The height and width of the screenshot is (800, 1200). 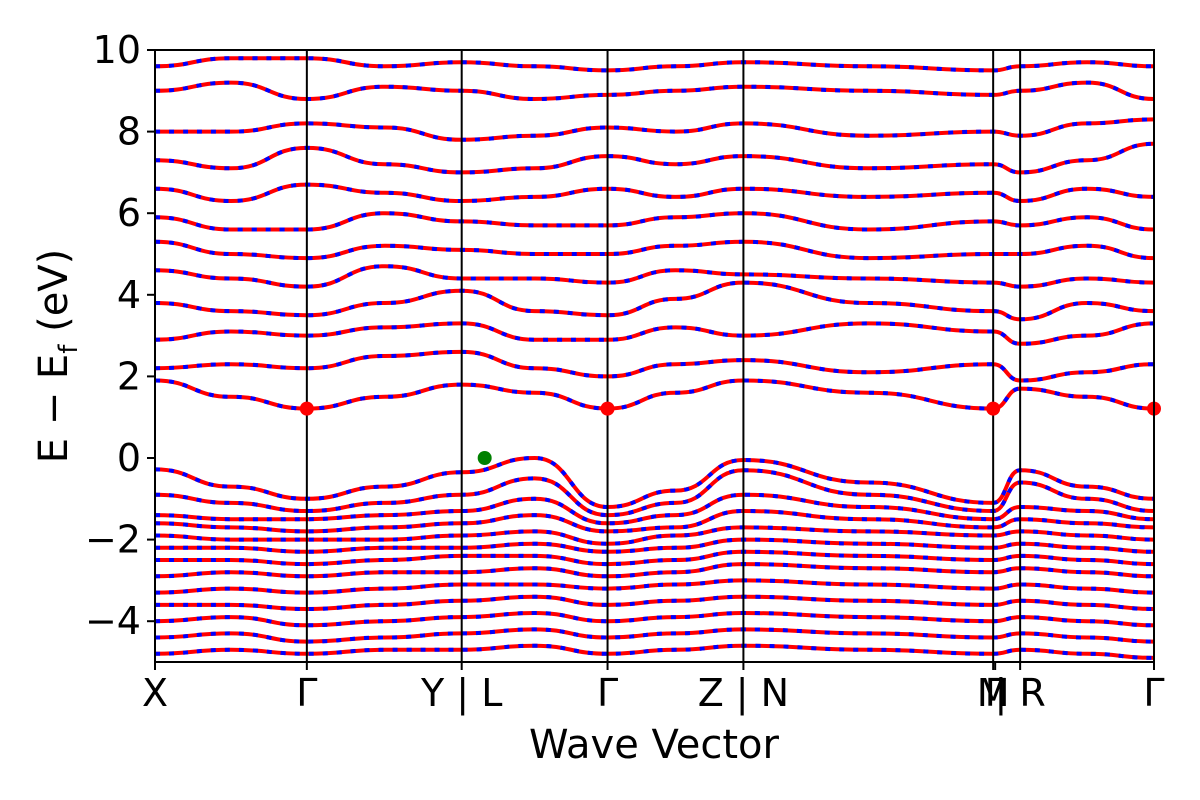 What do you see at coordinates (654, 276) in the screenshot?
I see `conduction-band-4-spin-down` at bounding box center [654, 276].